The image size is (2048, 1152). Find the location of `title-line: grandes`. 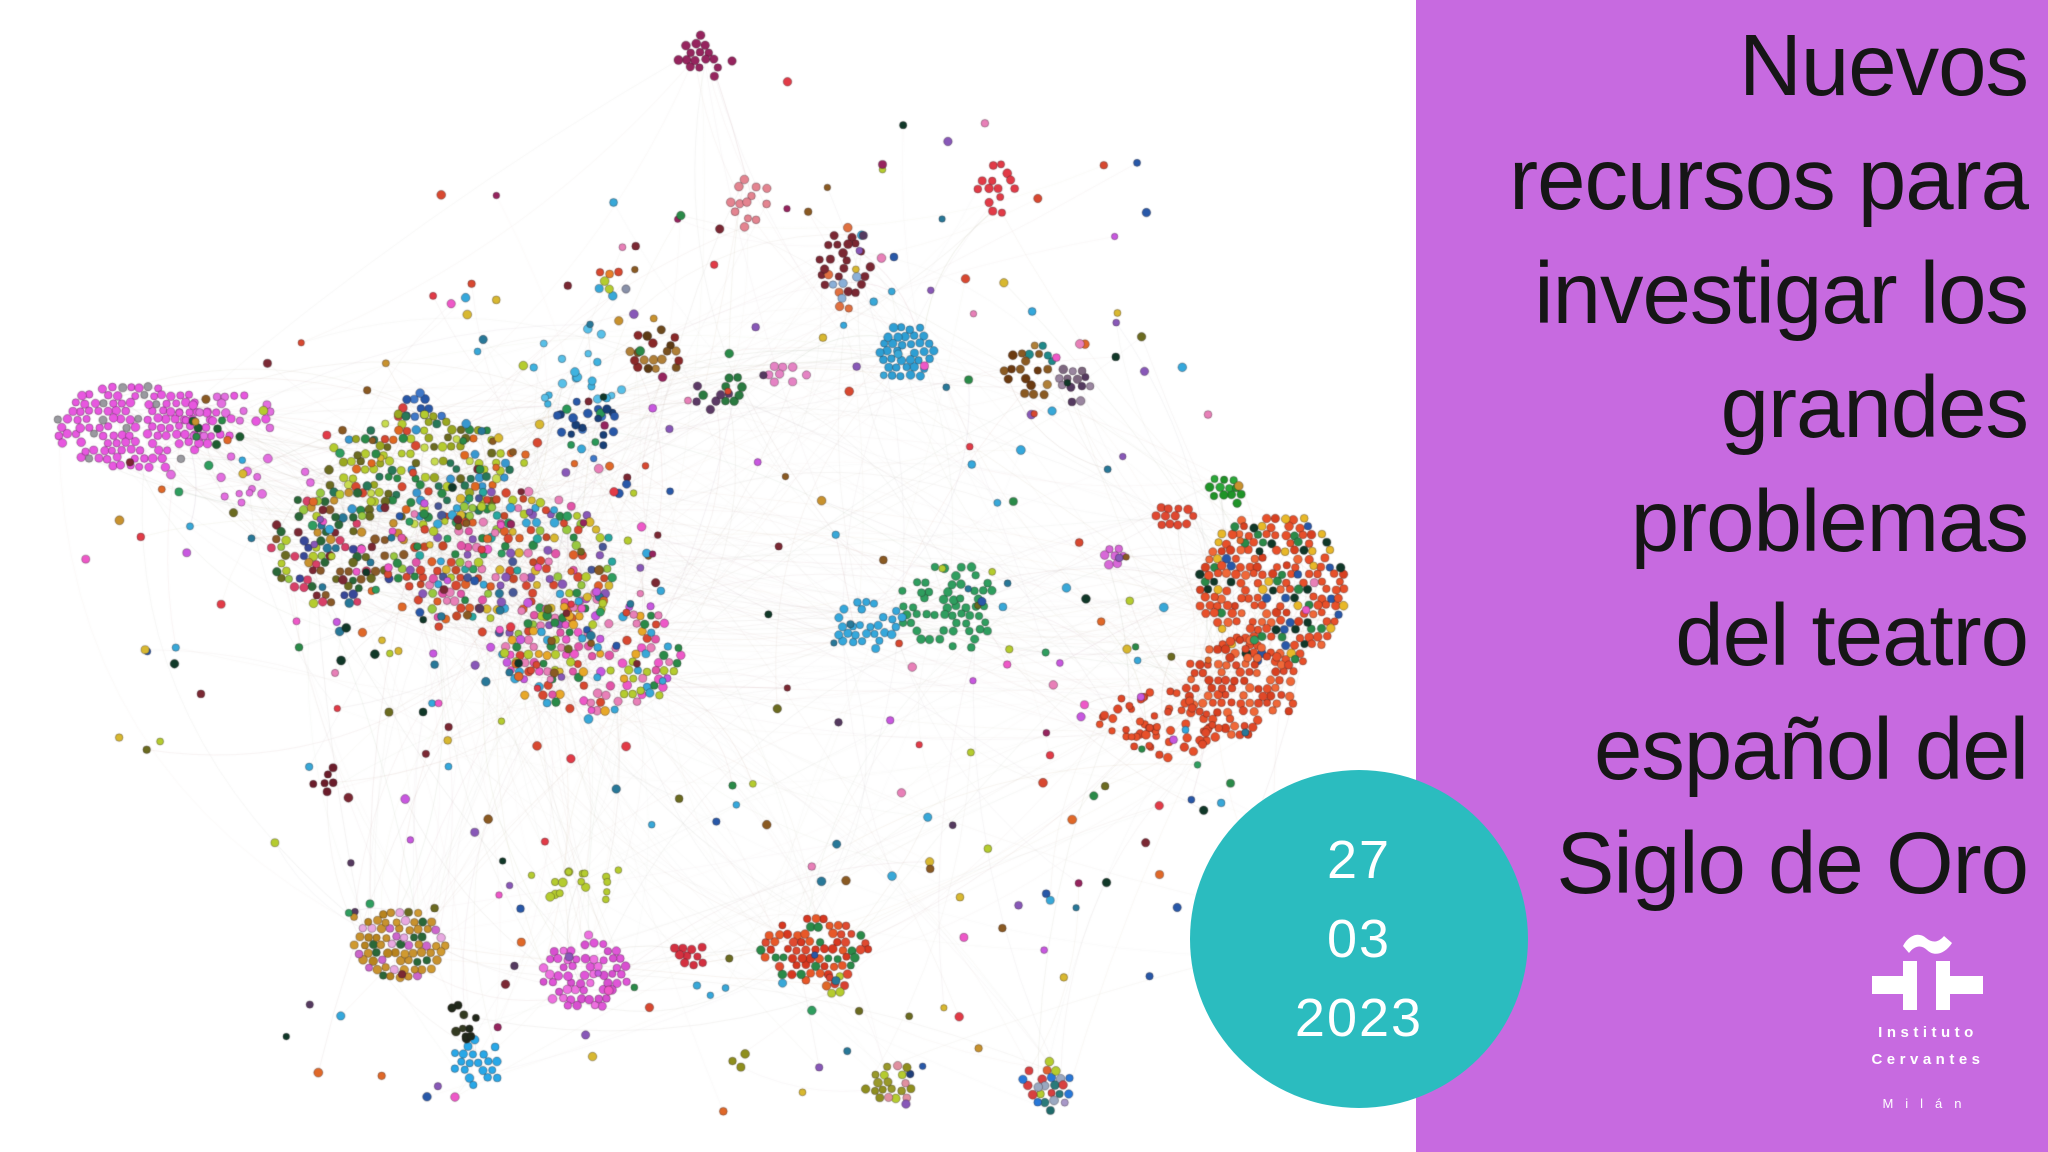

title-line: grandes is located at coordinates (1874, 407).